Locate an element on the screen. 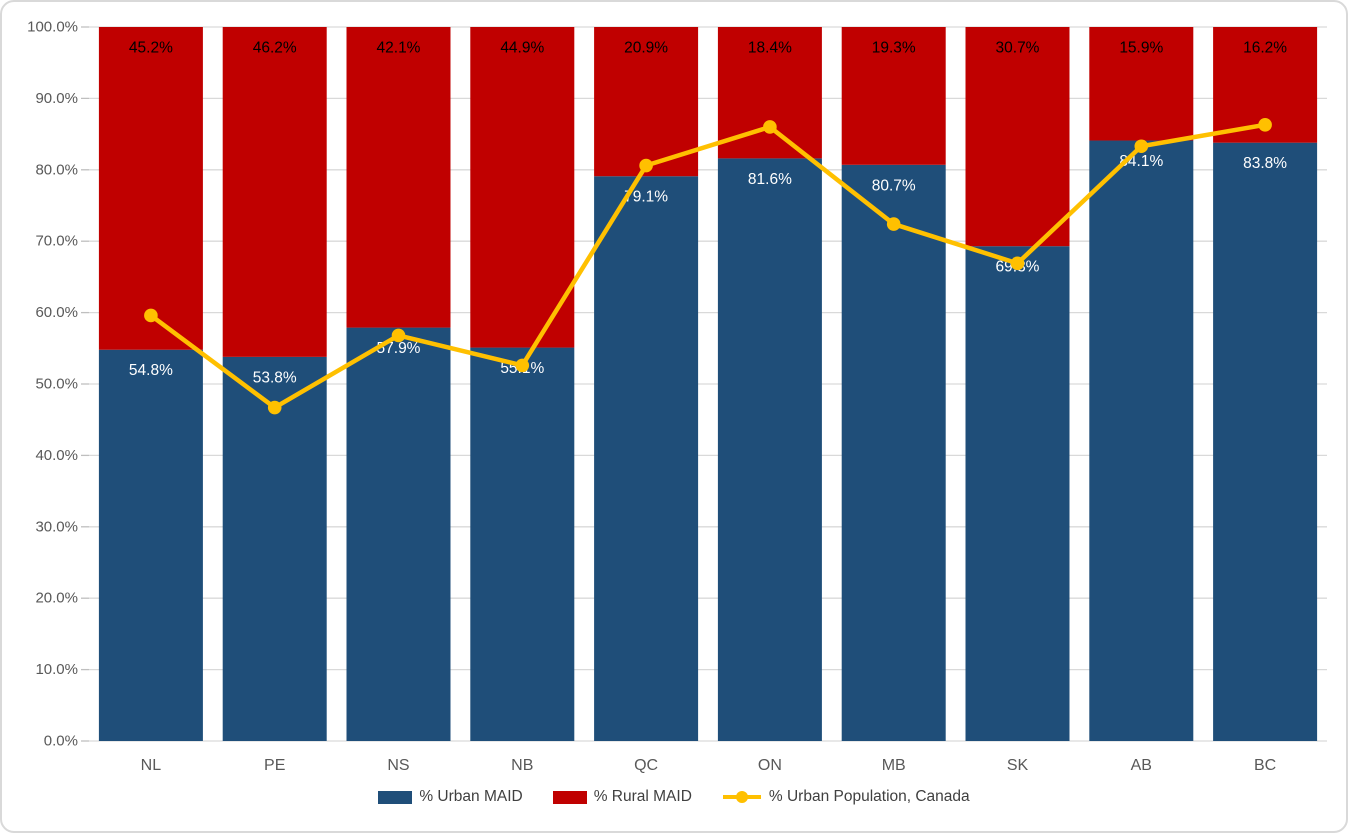 Image resolution: width=1348 pixels, height=833 pixels. x-axis-label: QC is located at coordinates (646, 765).